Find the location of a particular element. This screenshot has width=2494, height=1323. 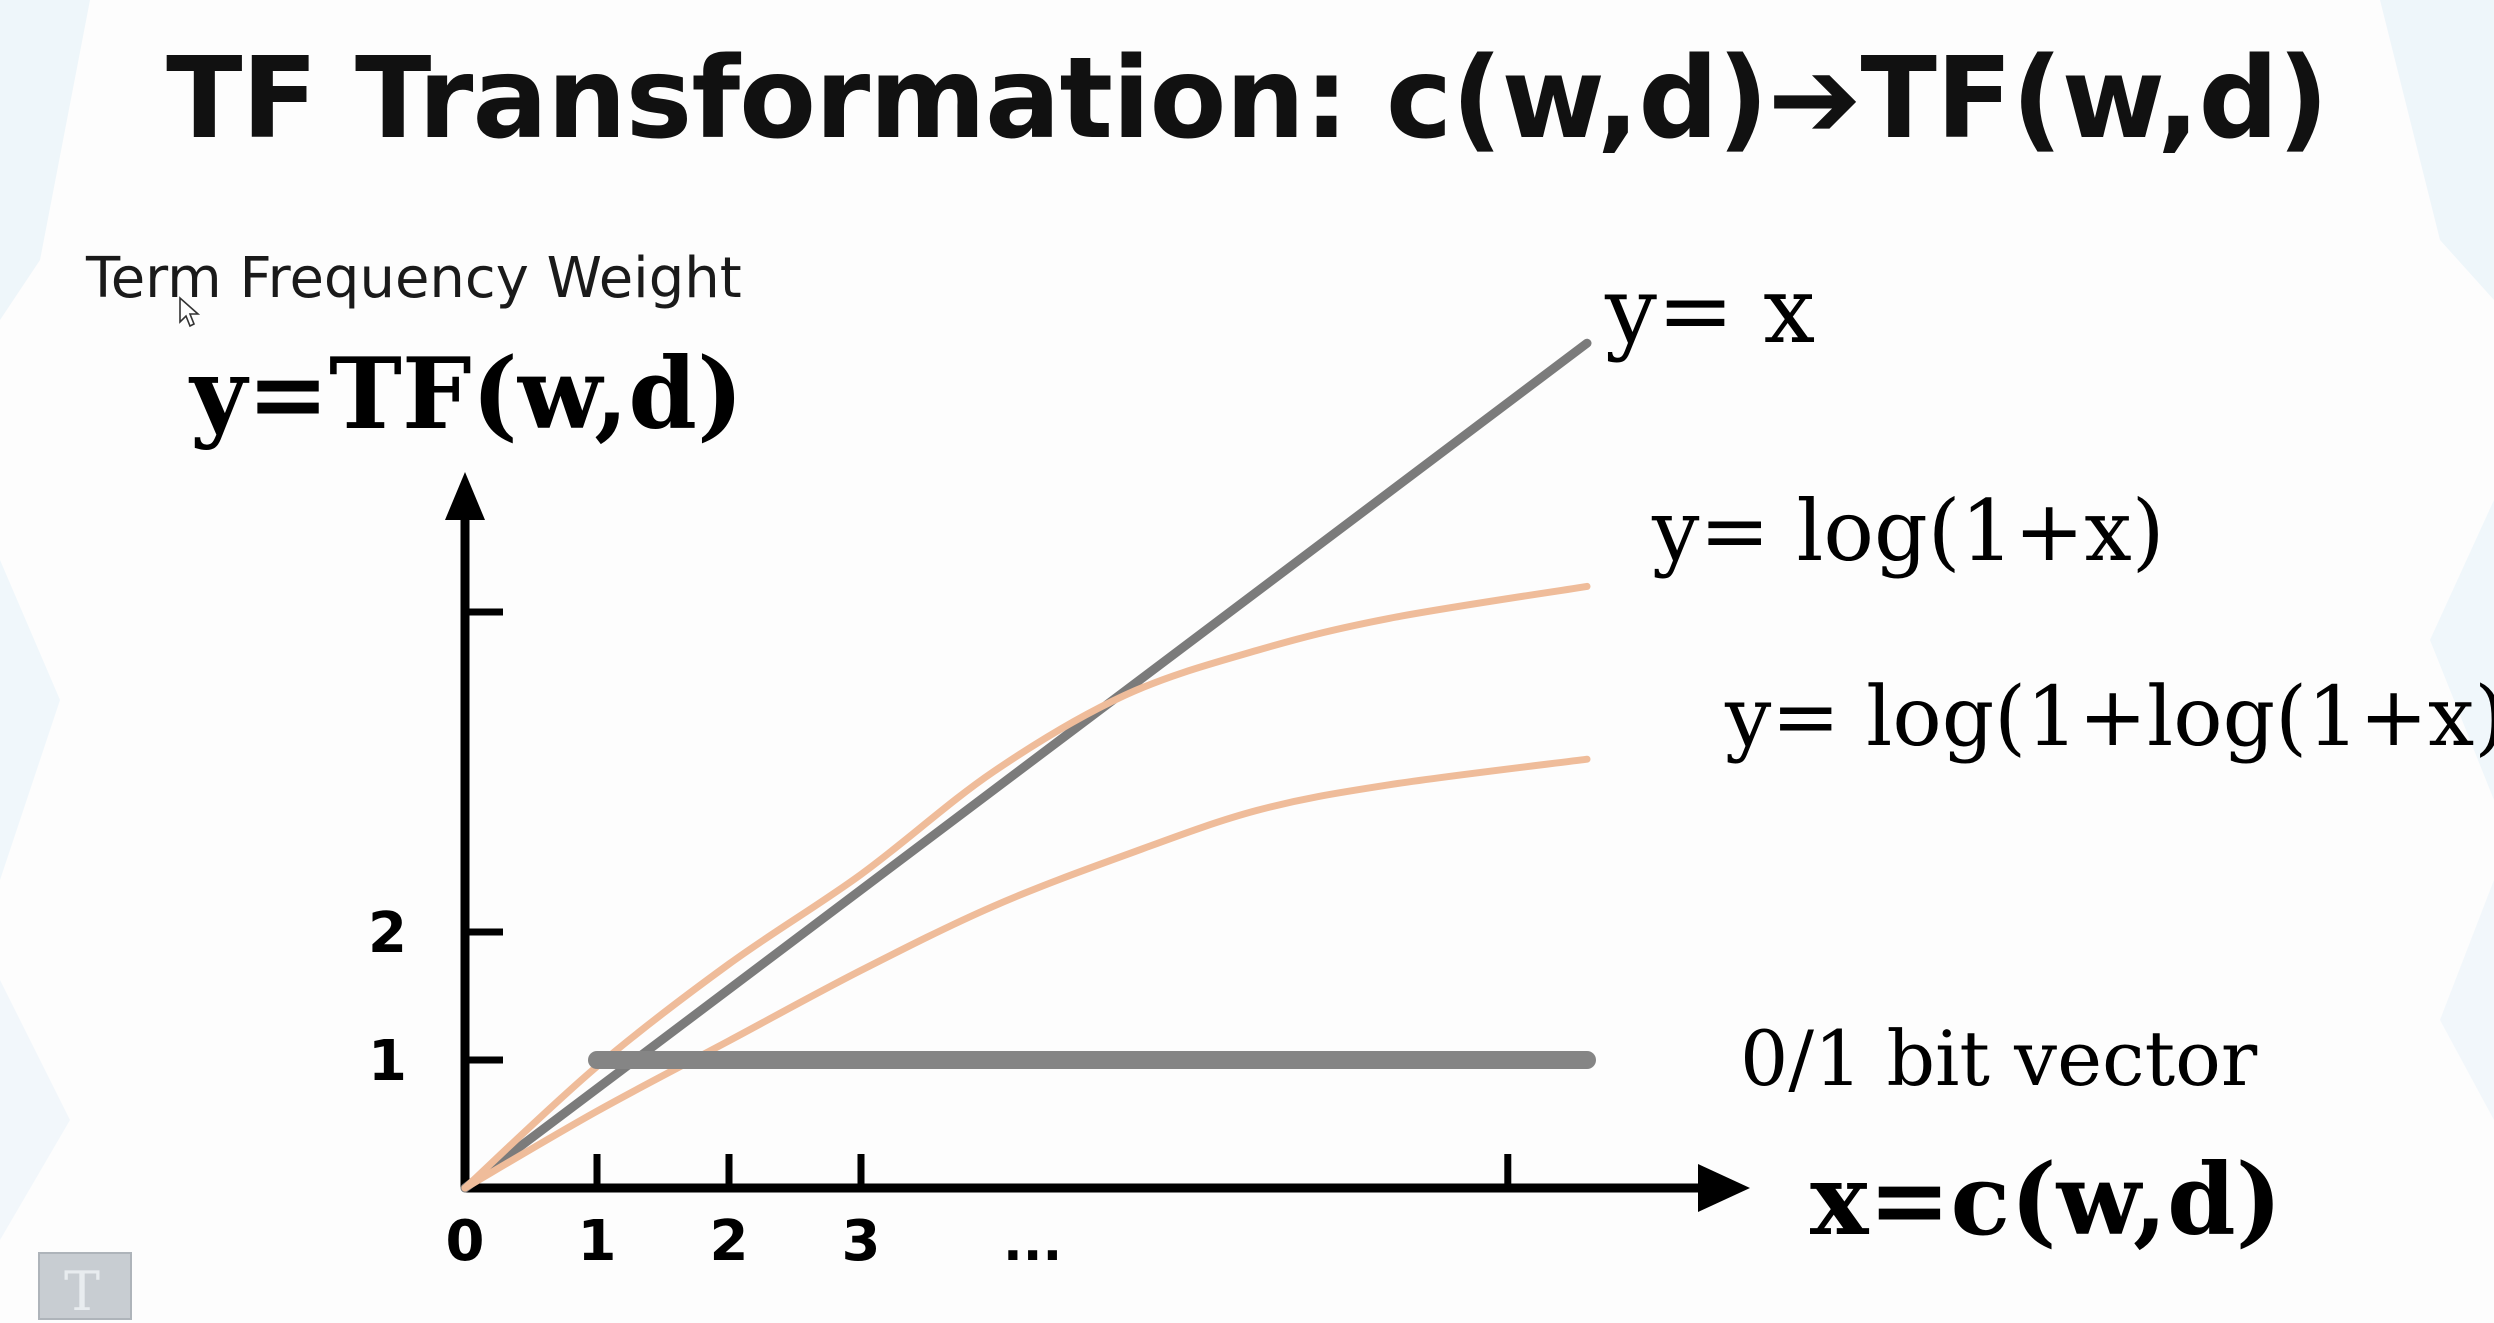

y-tick-label: 1 is located at coordinates (387, 1061).